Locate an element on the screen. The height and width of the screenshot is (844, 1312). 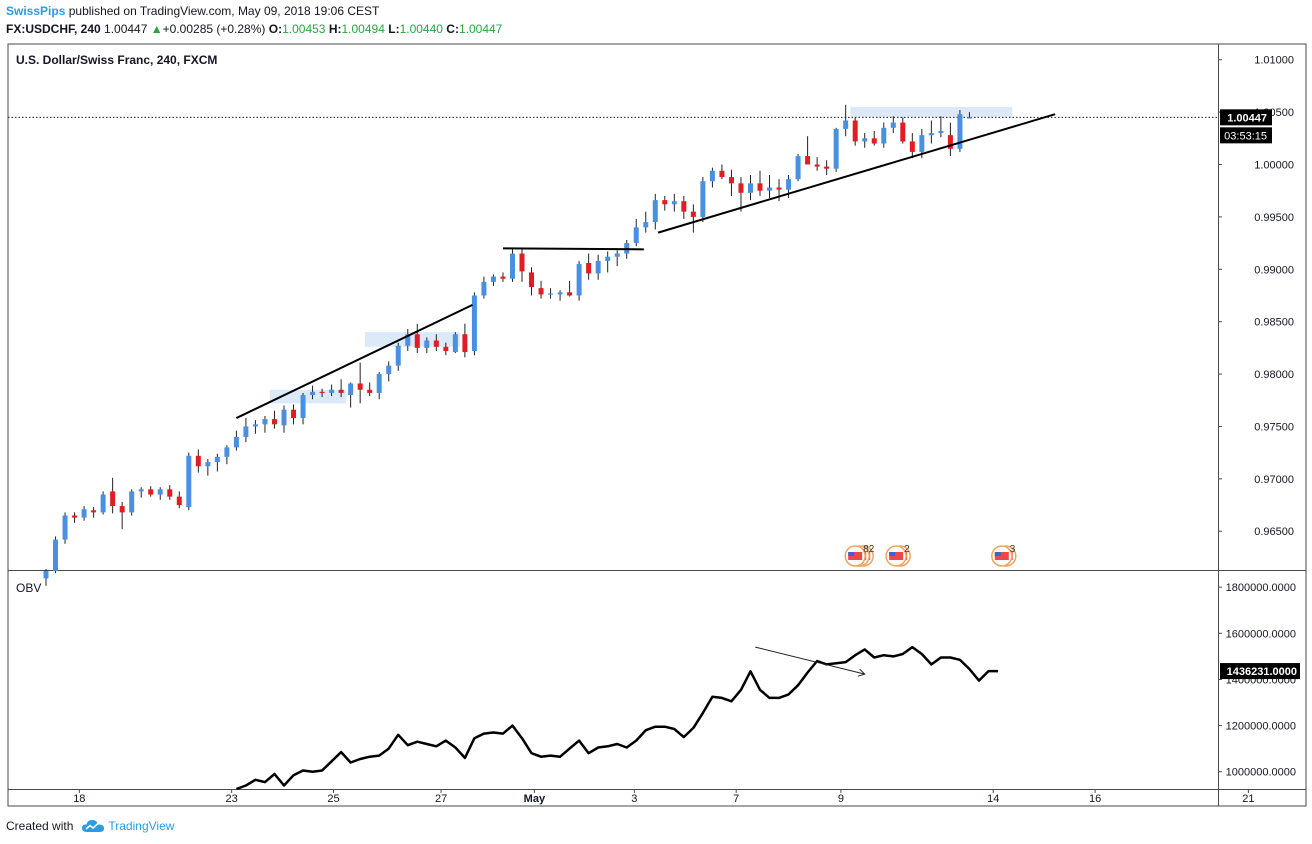
arrow-head-icon is located at coordinates (861, 672).